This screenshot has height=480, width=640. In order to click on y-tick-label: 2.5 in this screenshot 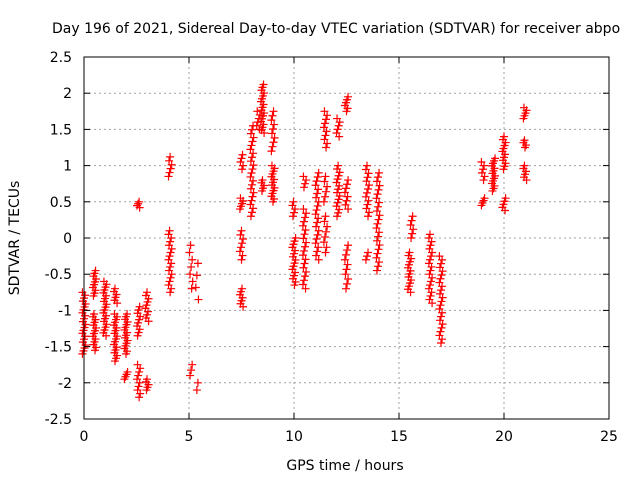, I will do `click(61, 58)`.